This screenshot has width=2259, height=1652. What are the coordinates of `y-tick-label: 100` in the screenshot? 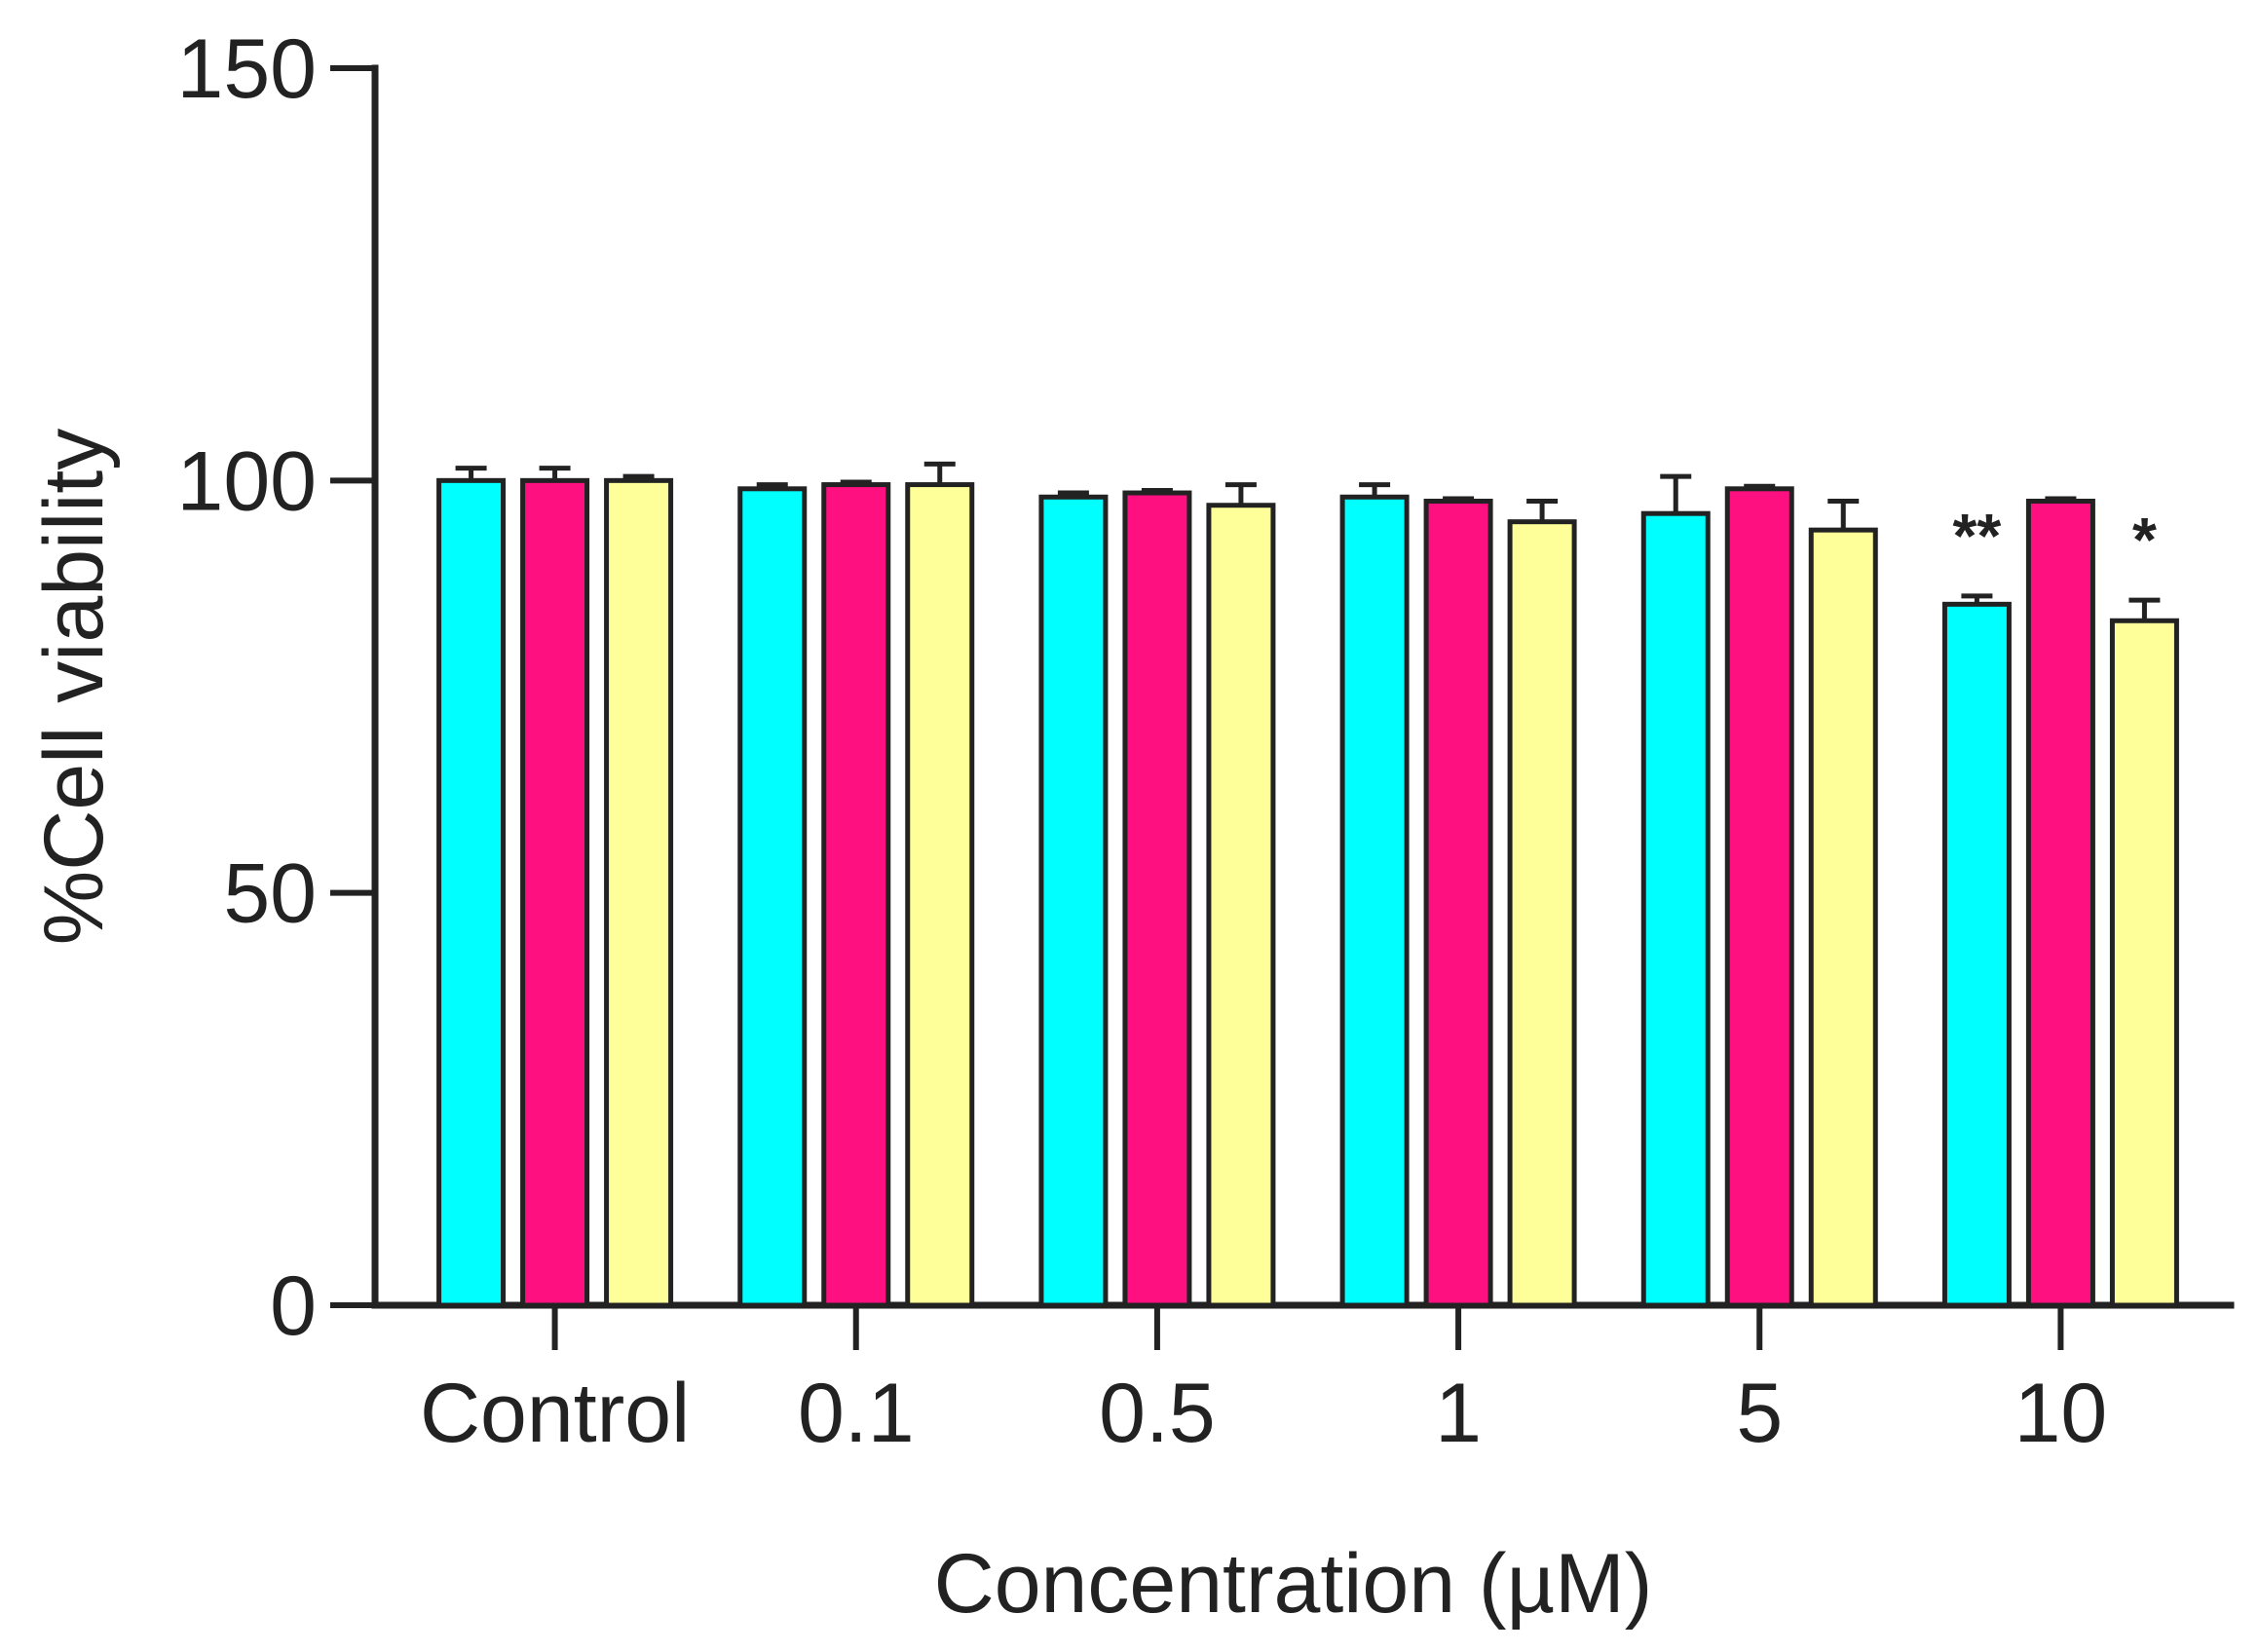 It's located at (247, 481).